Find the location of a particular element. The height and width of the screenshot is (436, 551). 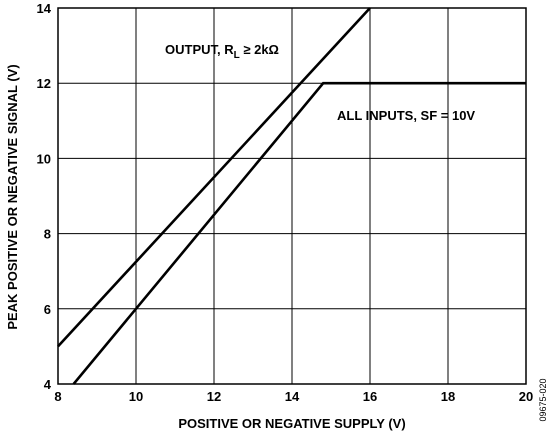

y-tick-label: 4 is located at coordinates (48, 384).